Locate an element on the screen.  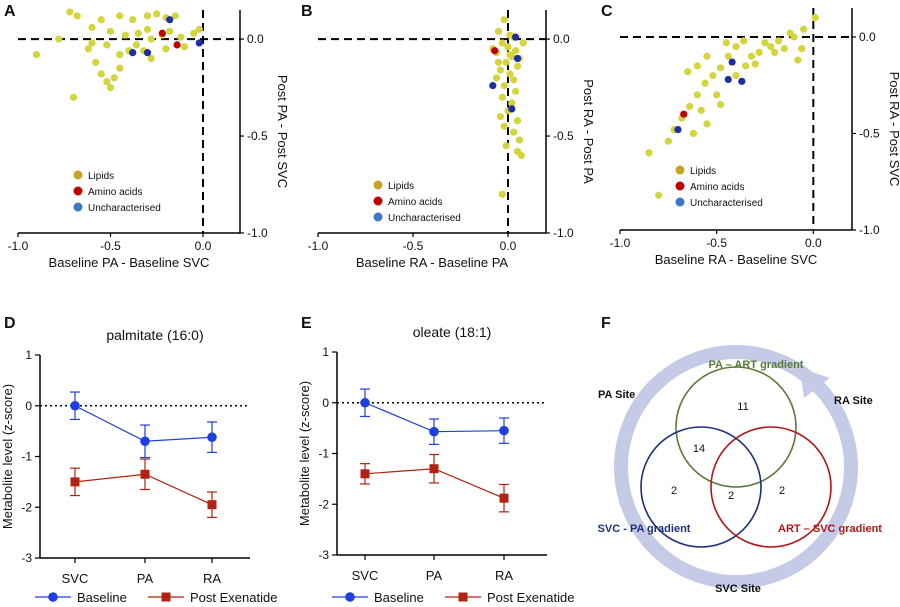
legend-marker-uncharacterised-b is located at coordinates (378, 217).